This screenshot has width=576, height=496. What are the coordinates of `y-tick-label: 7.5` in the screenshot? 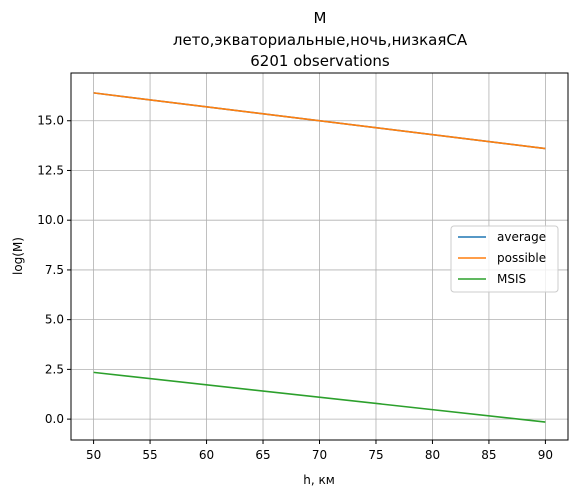 It's located at (54, 270).